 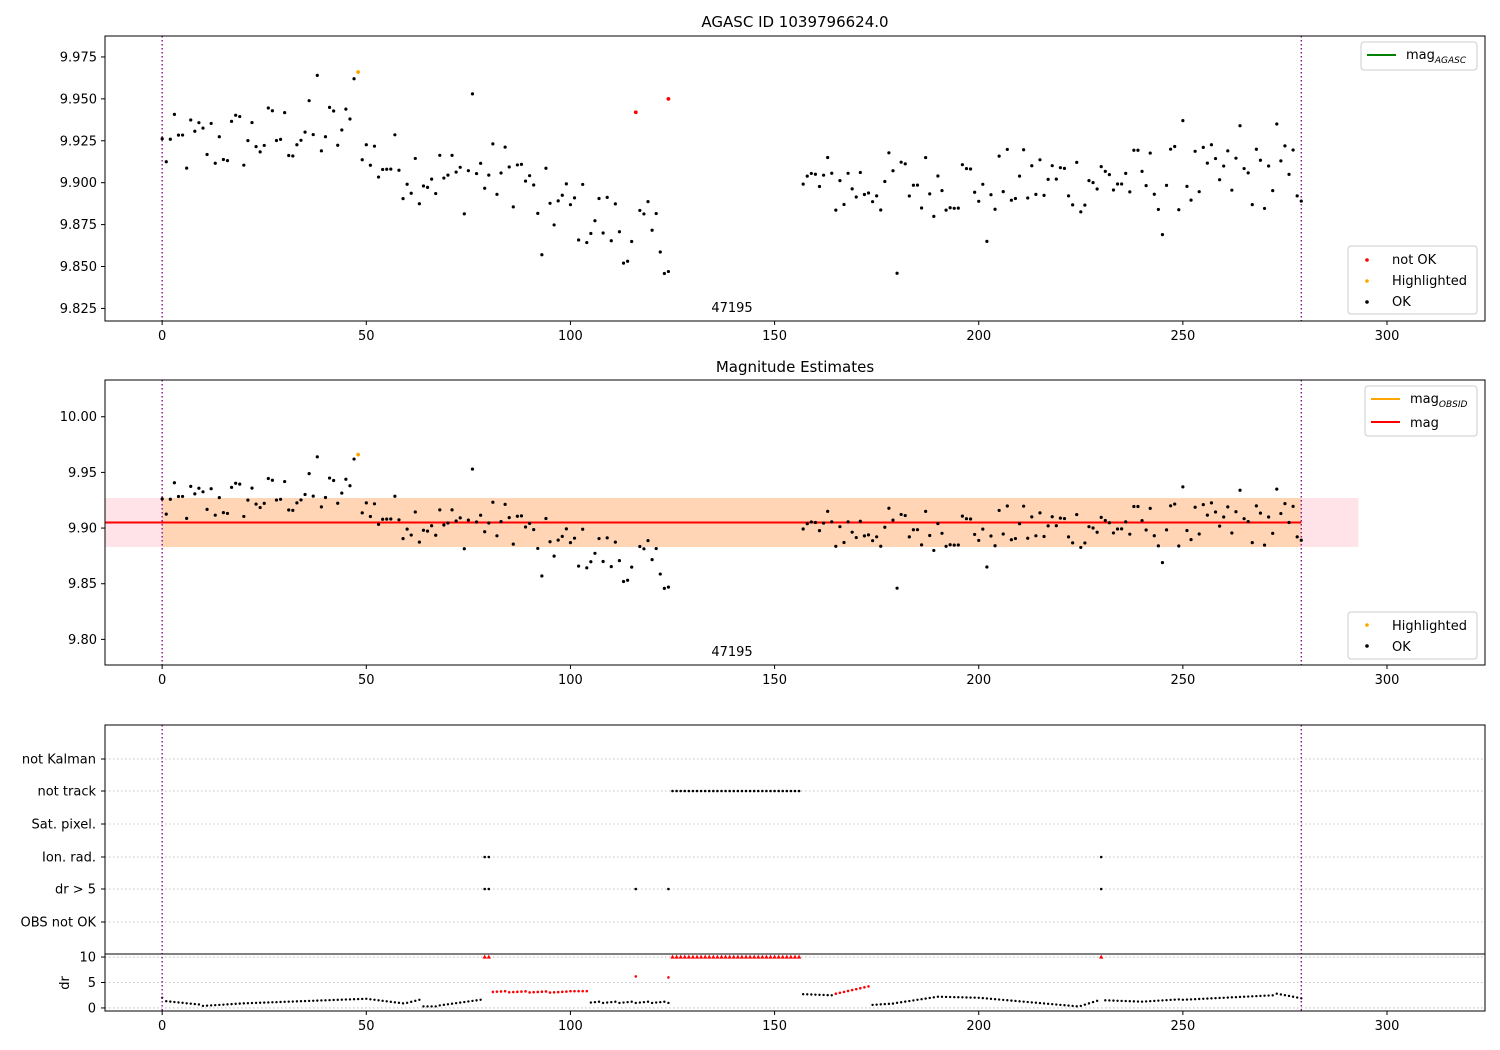 What do you see at coordinates (65, 983) in the screenshot?
I see `dr-axis-label: dr` at bounding box center [65, 983].